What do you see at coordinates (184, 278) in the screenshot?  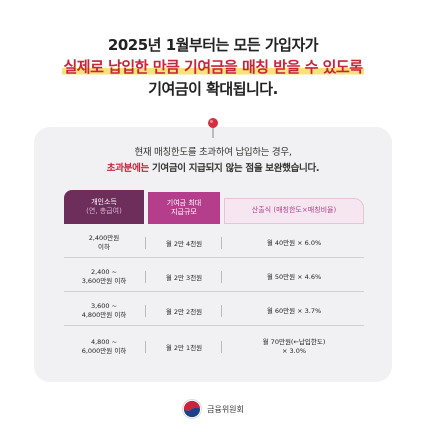 I see `max-cell: 월 2만 3천원` at bounding box center [184, 278].